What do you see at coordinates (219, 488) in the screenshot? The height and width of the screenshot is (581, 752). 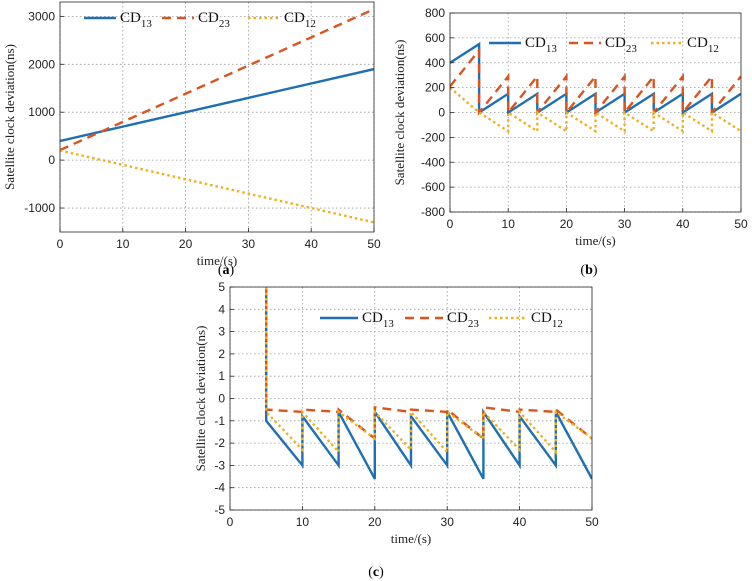 I see `y-tick-label: -4` at bounding box center [219, 488].